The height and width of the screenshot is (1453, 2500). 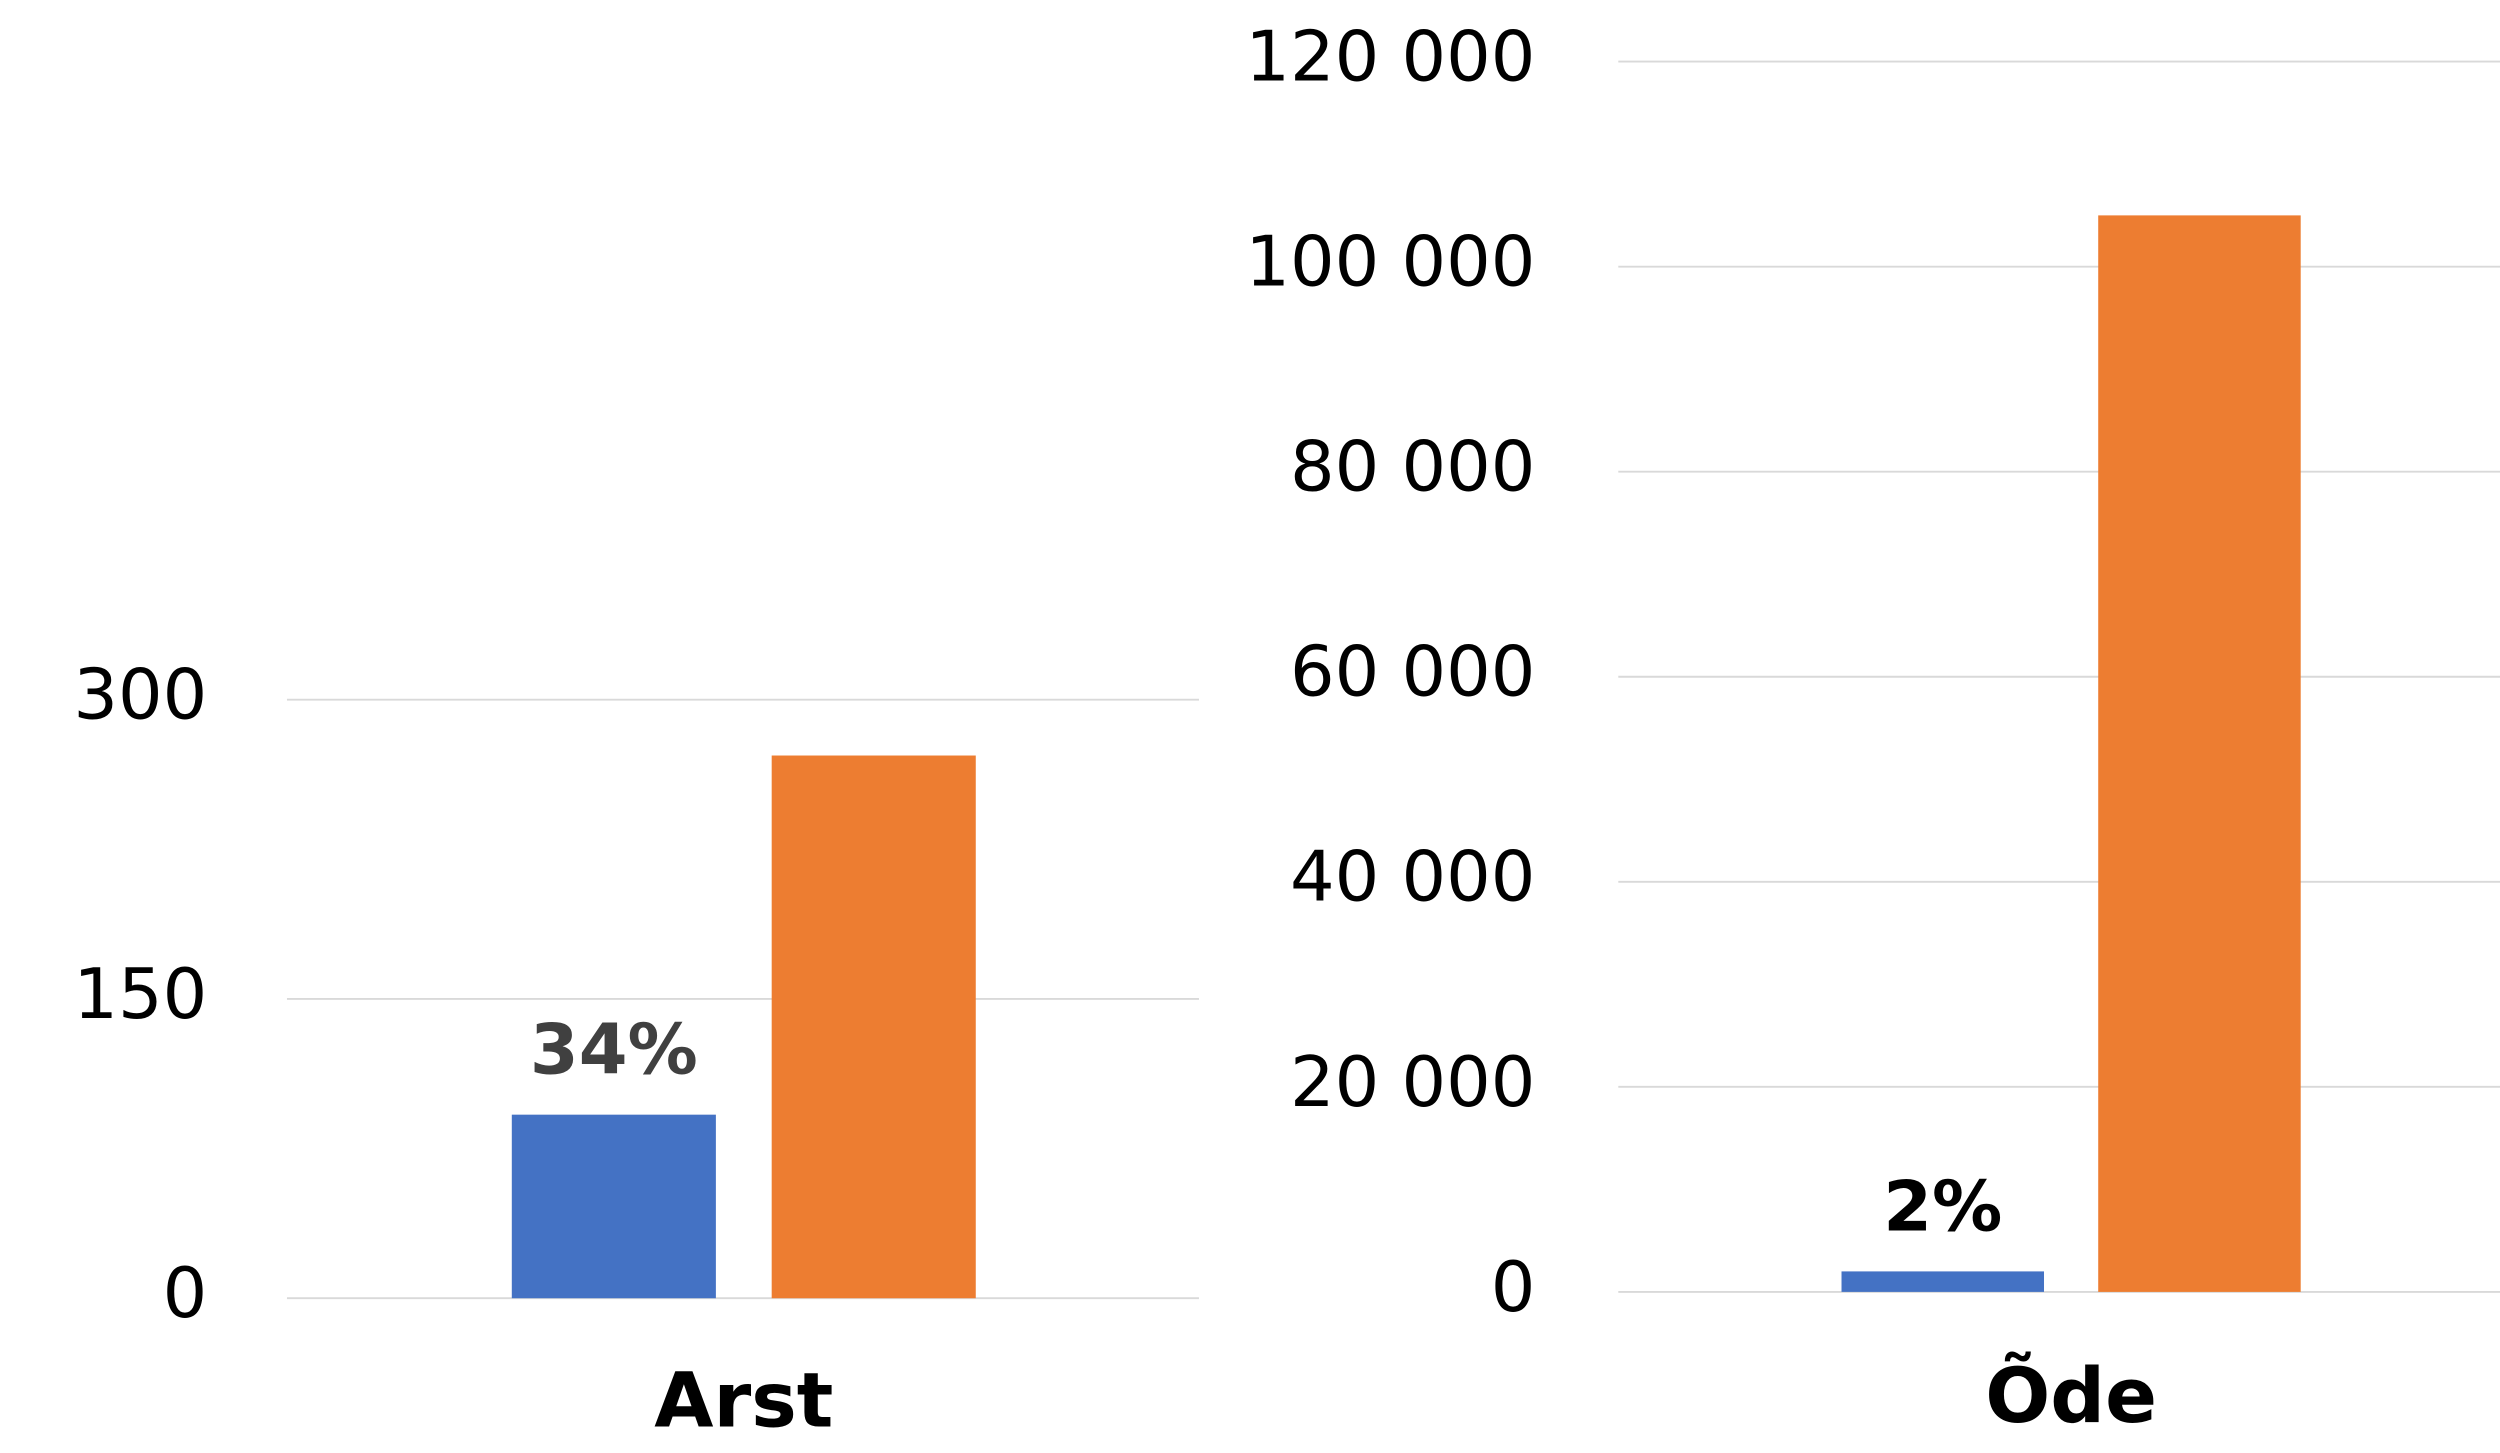 I want to click on y-tick-label: 120 000, so click(x=1390, y=57).